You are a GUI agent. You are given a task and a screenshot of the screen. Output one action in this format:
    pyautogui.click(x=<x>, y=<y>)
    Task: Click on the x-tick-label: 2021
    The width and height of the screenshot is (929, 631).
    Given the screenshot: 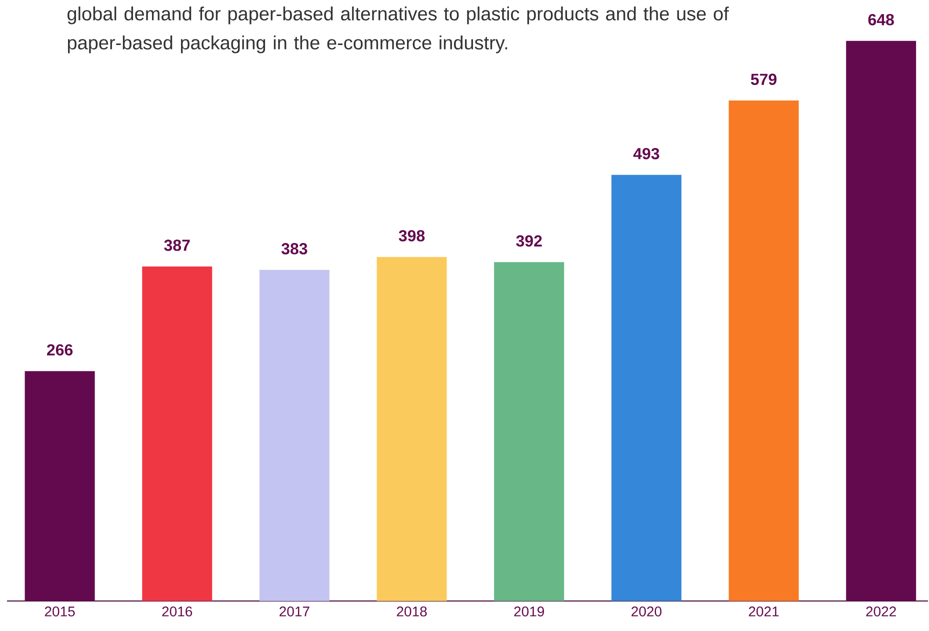 What is the action you would take?
    pyautogui.click(x=763, y=611)
    